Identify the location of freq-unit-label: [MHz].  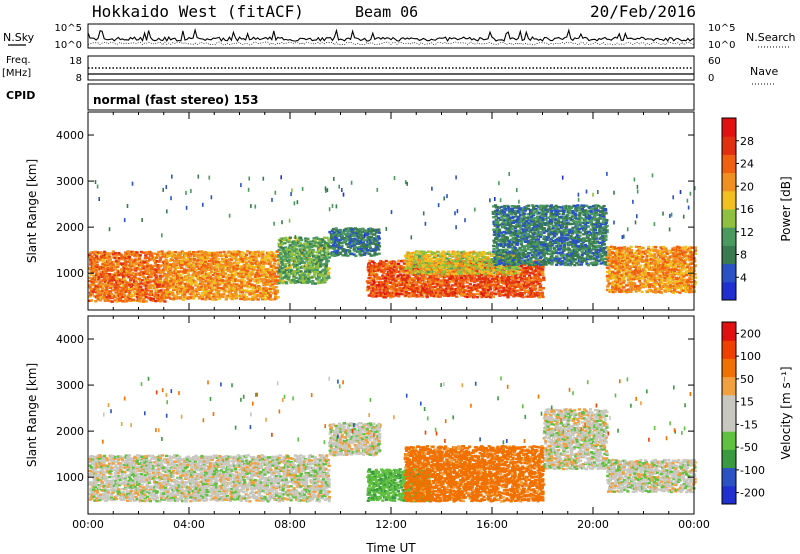
(16, 73).